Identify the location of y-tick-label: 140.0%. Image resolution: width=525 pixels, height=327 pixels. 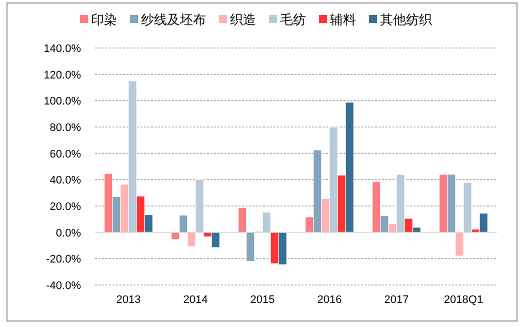
(63, 49).